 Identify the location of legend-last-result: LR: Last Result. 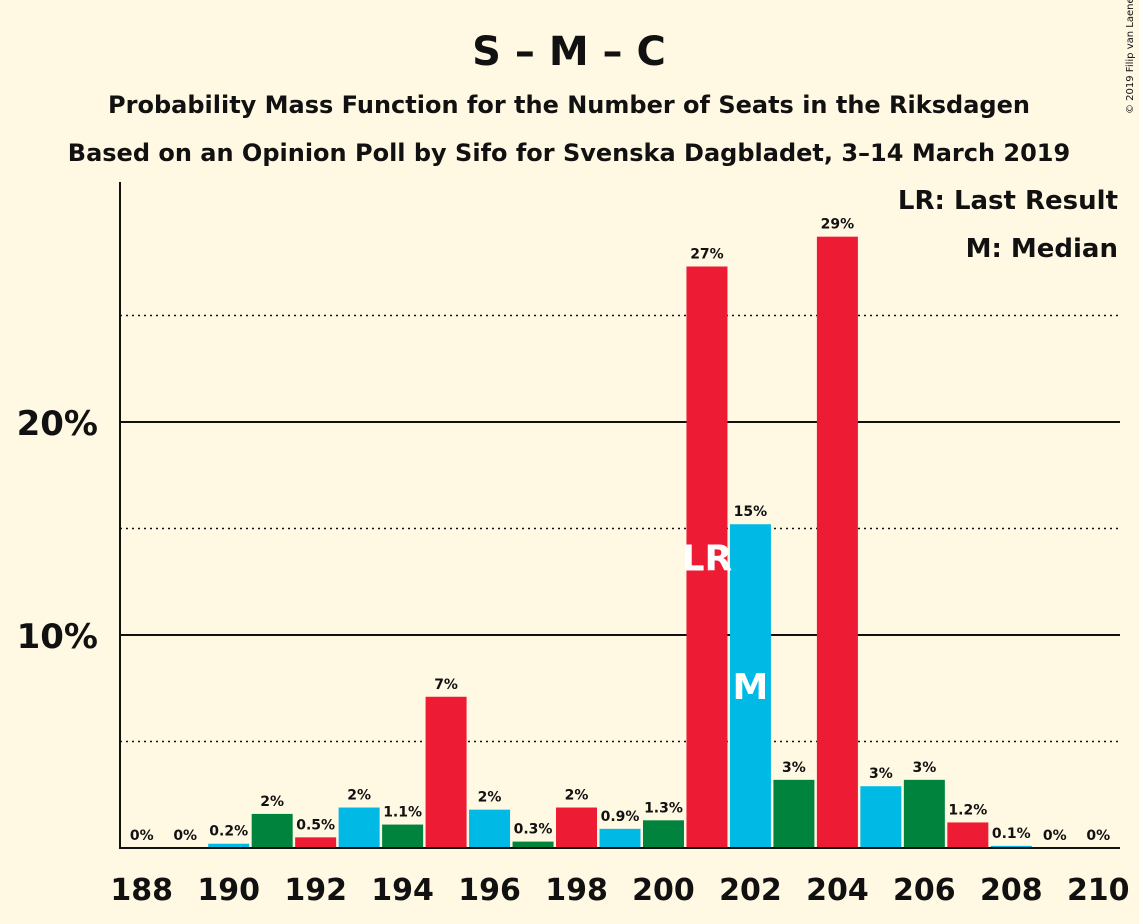
(1008, 201).